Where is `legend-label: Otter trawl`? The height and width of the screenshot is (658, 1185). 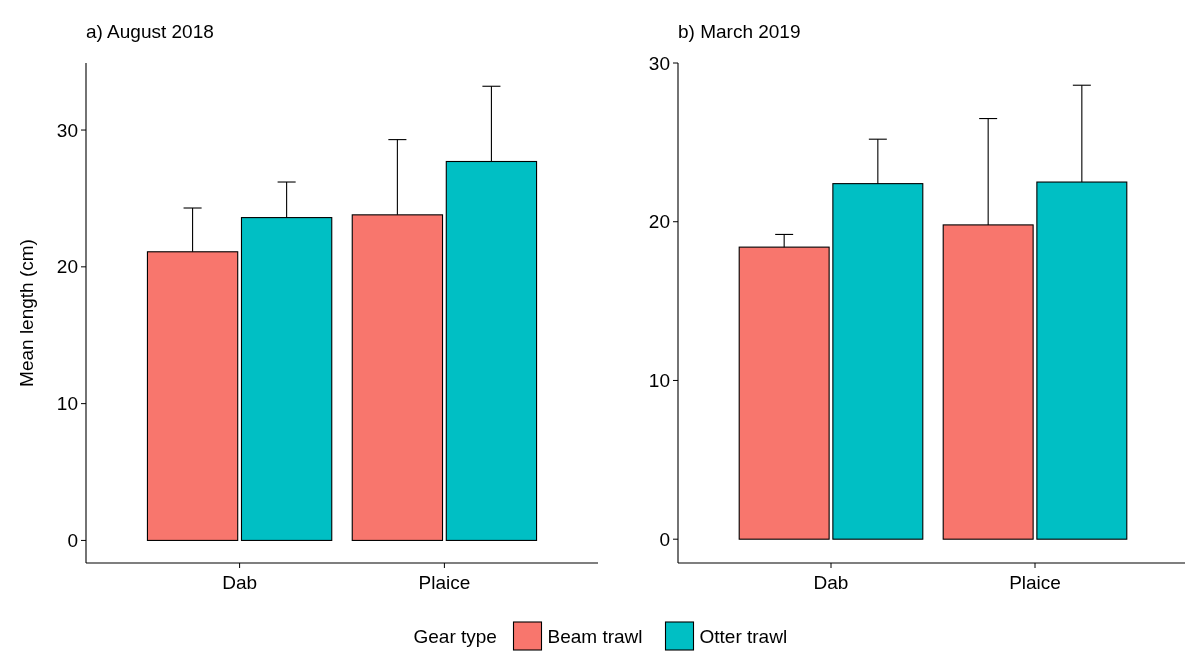 legend-label: Otter trawl is located at coordinates (743, 636).